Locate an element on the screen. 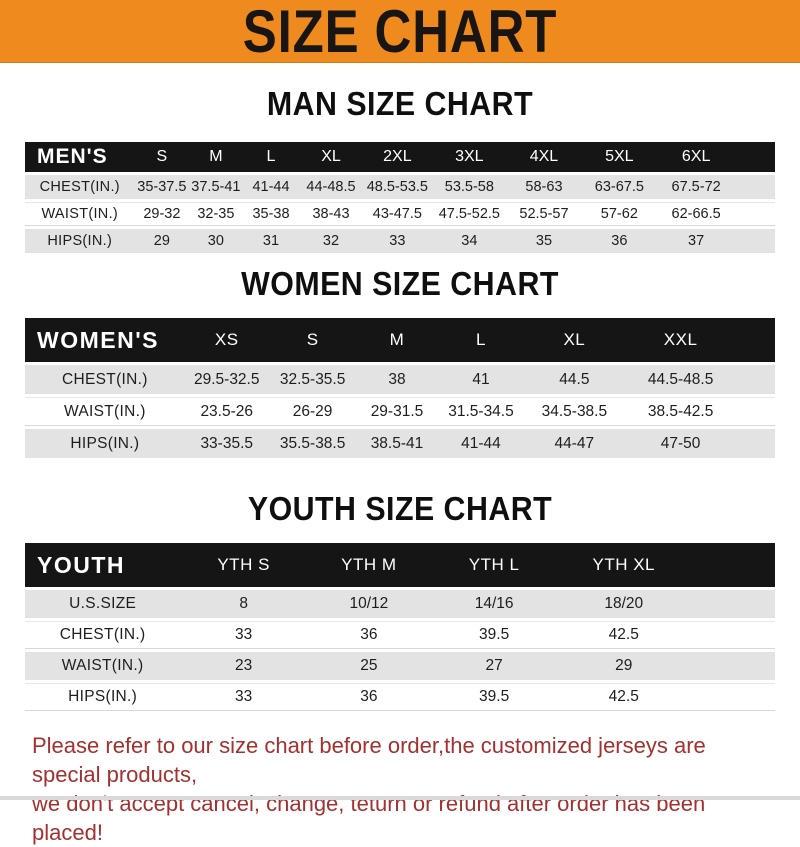  size-value: 44-47 is located at coordinates (574, 443).